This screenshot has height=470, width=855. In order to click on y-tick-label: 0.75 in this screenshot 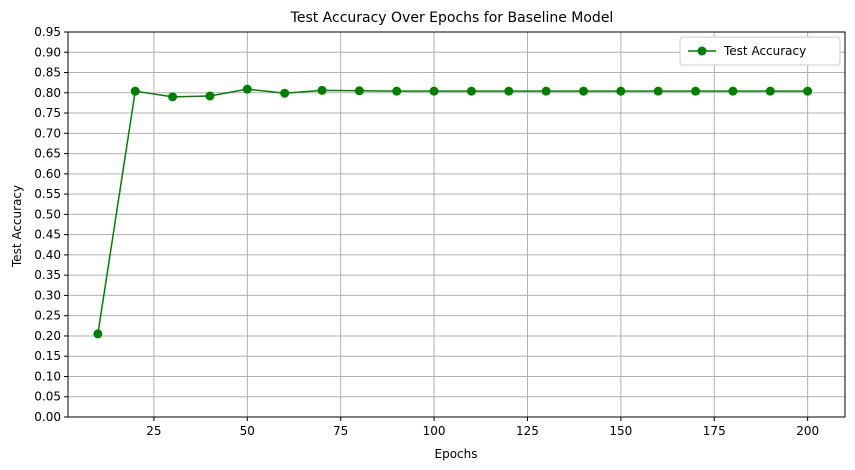, I will do `click(47, 113)`.